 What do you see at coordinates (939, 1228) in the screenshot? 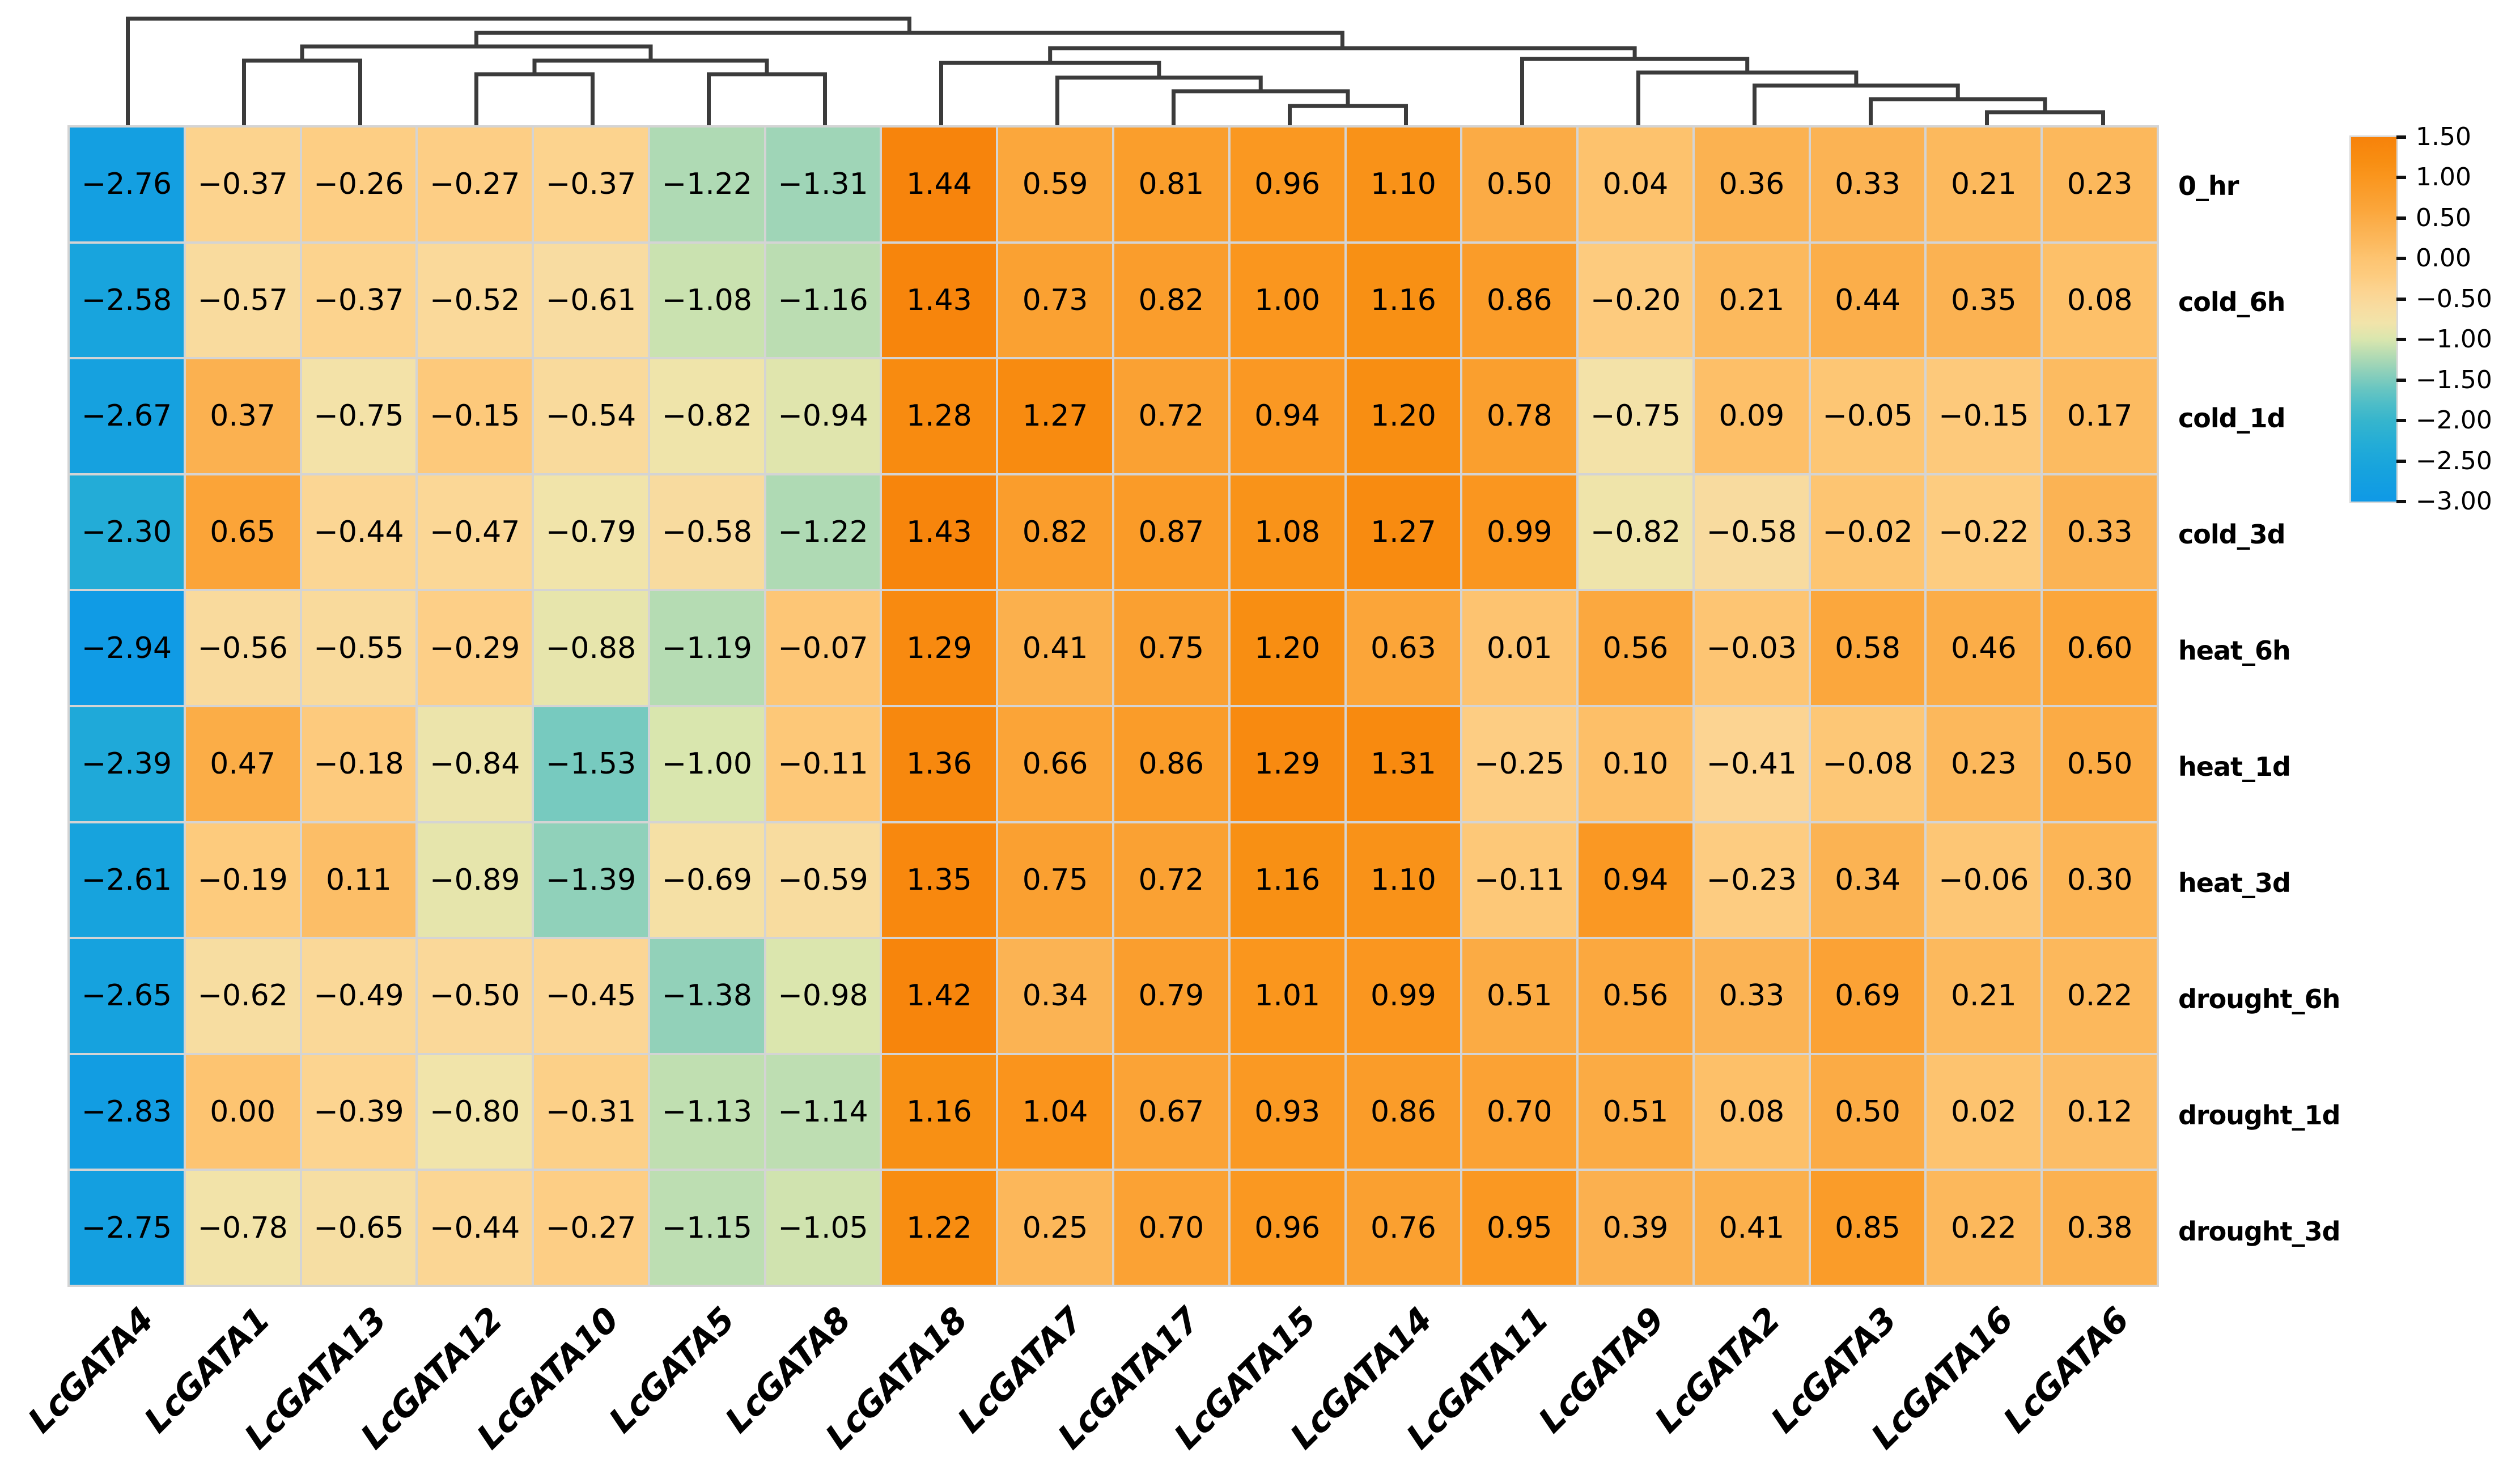
I see `heatmap-cell: 1.22` at bounding box center [939, 1228].